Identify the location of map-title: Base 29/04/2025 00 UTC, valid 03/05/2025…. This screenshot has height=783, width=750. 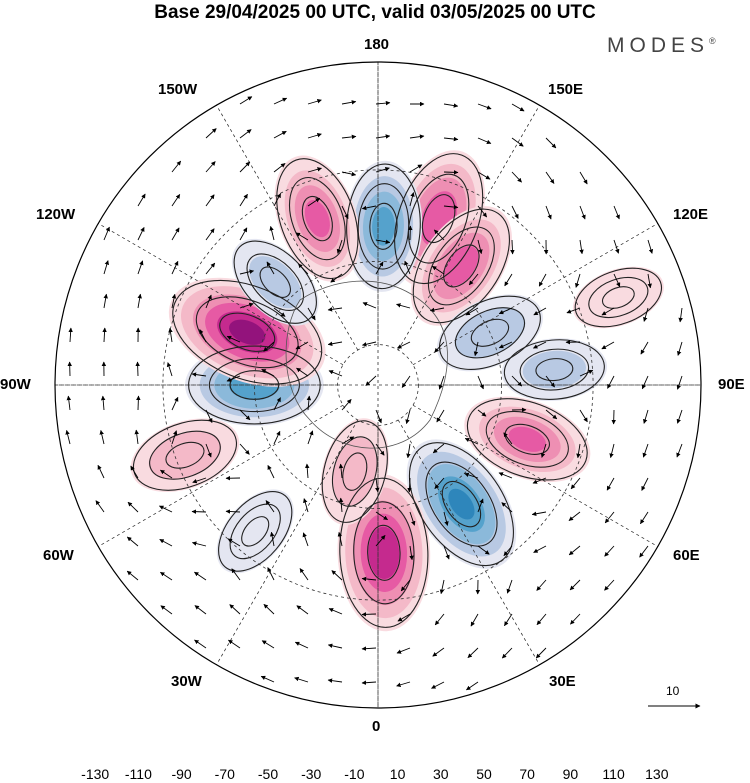
(375, 12).